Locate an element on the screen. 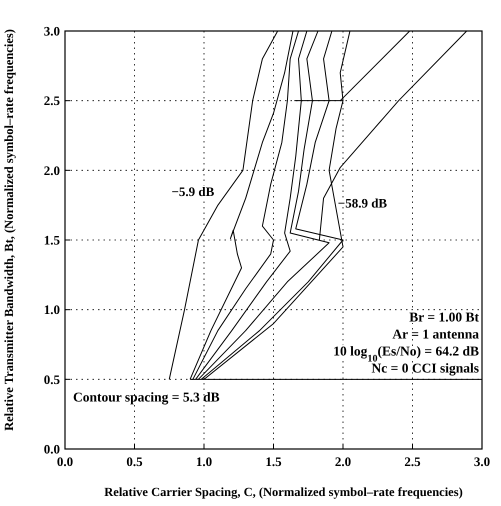  x-tick-label: 2.0 is located at coordinates (343, 461).